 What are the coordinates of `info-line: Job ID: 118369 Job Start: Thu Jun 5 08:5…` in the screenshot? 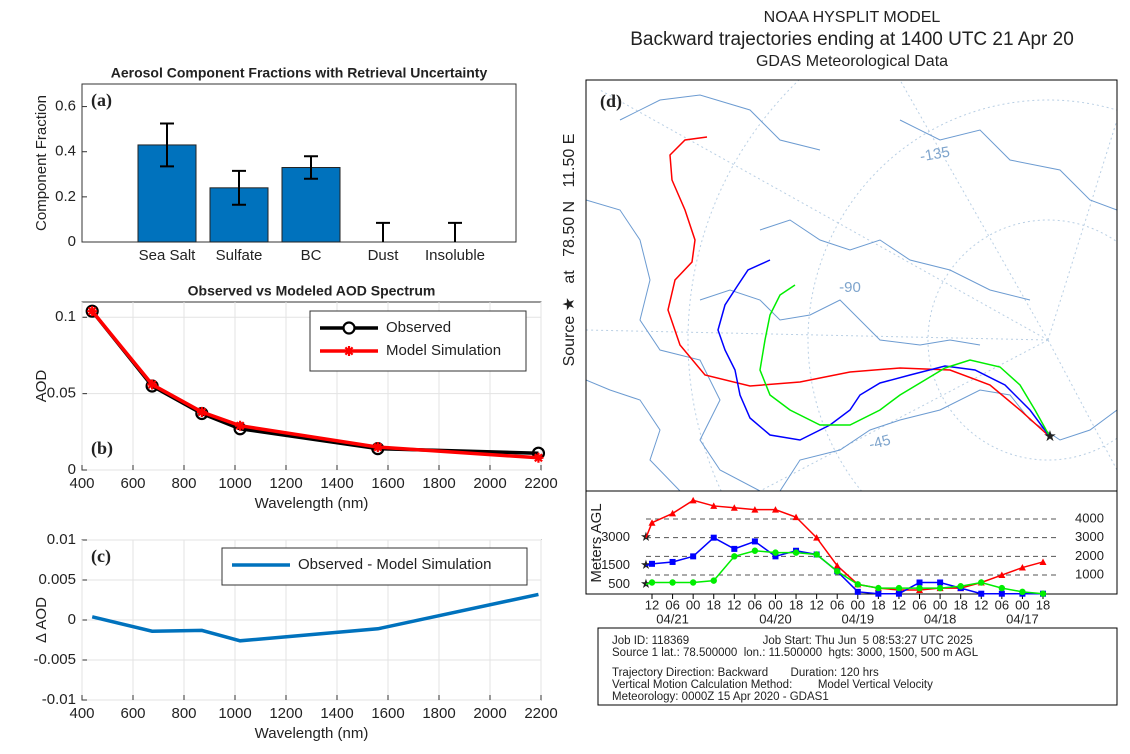 It's located at (792, 641).